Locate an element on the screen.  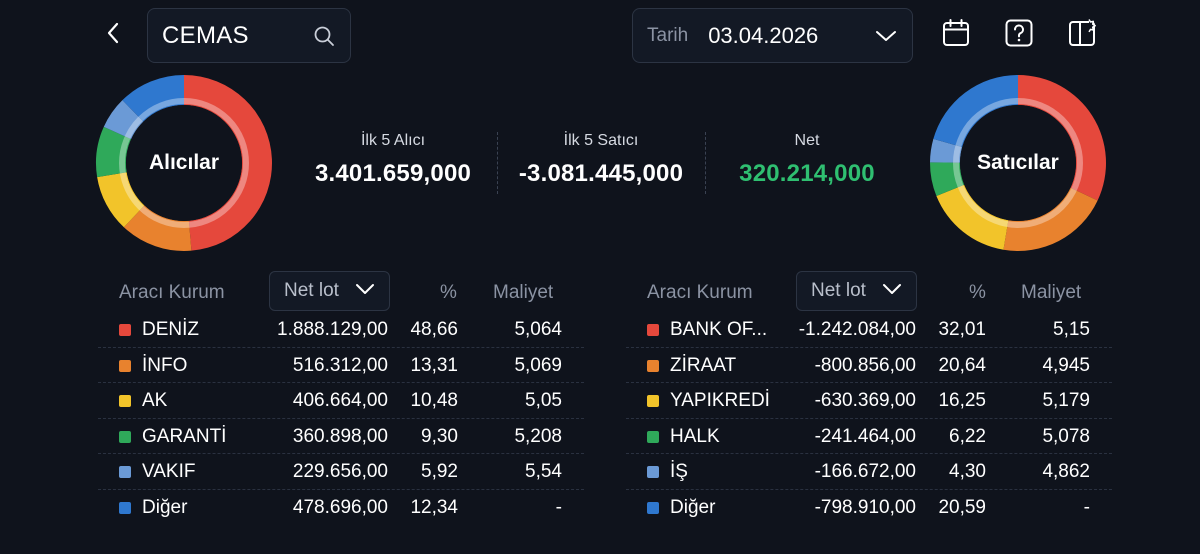
calendar-icon is located at coordinates (956, 35).